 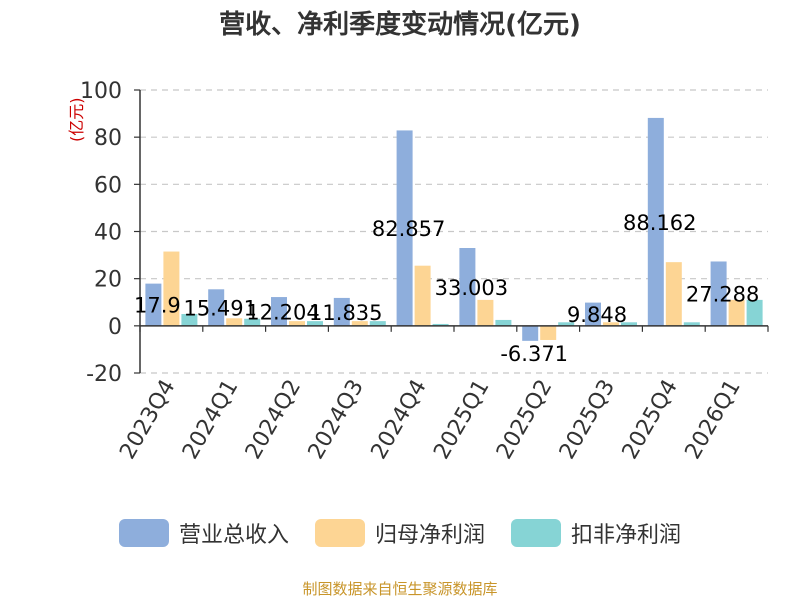 What do you see at coordinates (147, 420) in the screenshot?
I see `x-tick-label: 2023Q4` at bounding box center [147, 420].